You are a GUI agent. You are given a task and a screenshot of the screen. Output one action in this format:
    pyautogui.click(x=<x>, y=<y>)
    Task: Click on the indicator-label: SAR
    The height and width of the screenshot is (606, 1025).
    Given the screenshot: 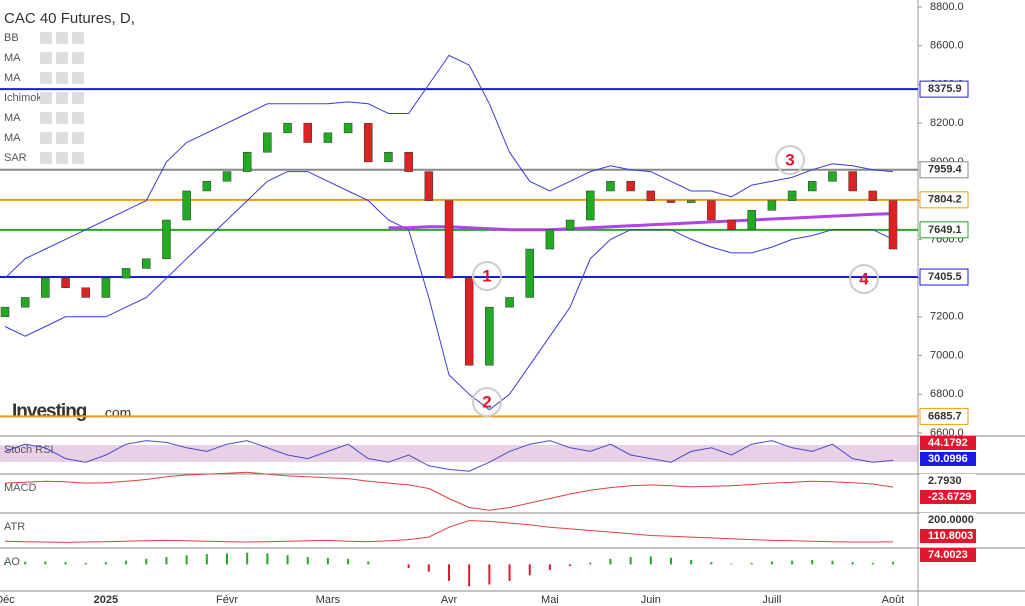 What is the action you would take?
    pyautogui.click(x=15, y=158)
    